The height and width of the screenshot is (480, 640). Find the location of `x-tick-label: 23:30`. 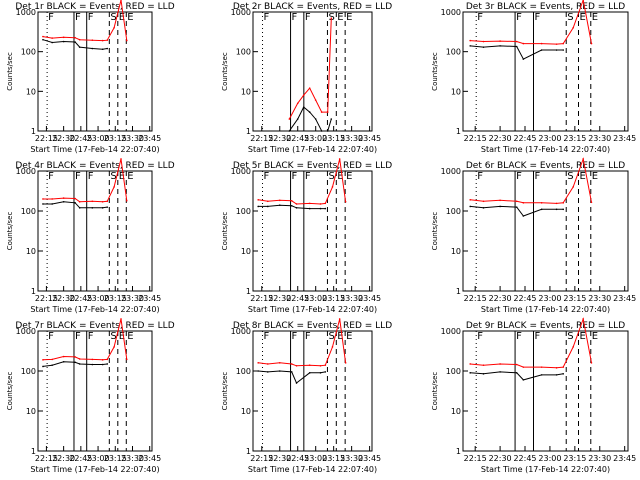

x-tick-label: 23:30 is located at coordinates (351, 298).